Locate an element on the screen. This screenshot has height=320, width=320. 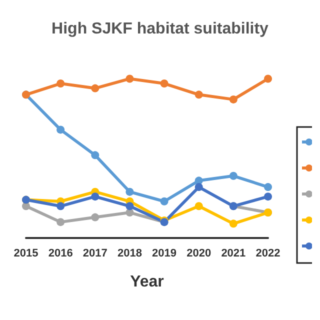
x-tick-label: 2020 is located at coordinates (199, 254).